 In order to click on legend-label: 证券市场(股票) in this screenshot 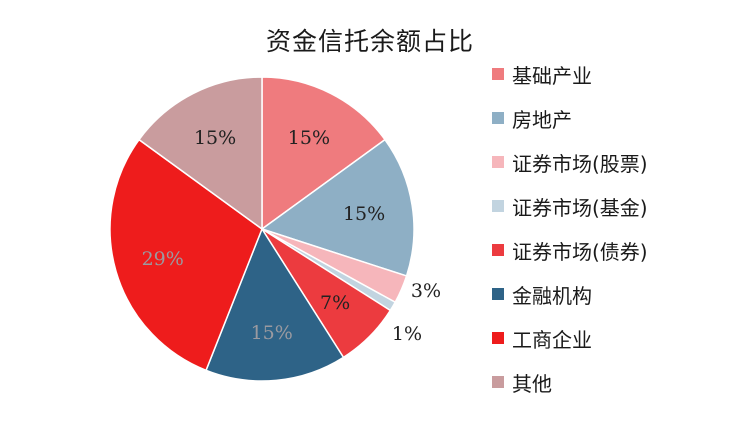, I will do `click(580, 163)`.